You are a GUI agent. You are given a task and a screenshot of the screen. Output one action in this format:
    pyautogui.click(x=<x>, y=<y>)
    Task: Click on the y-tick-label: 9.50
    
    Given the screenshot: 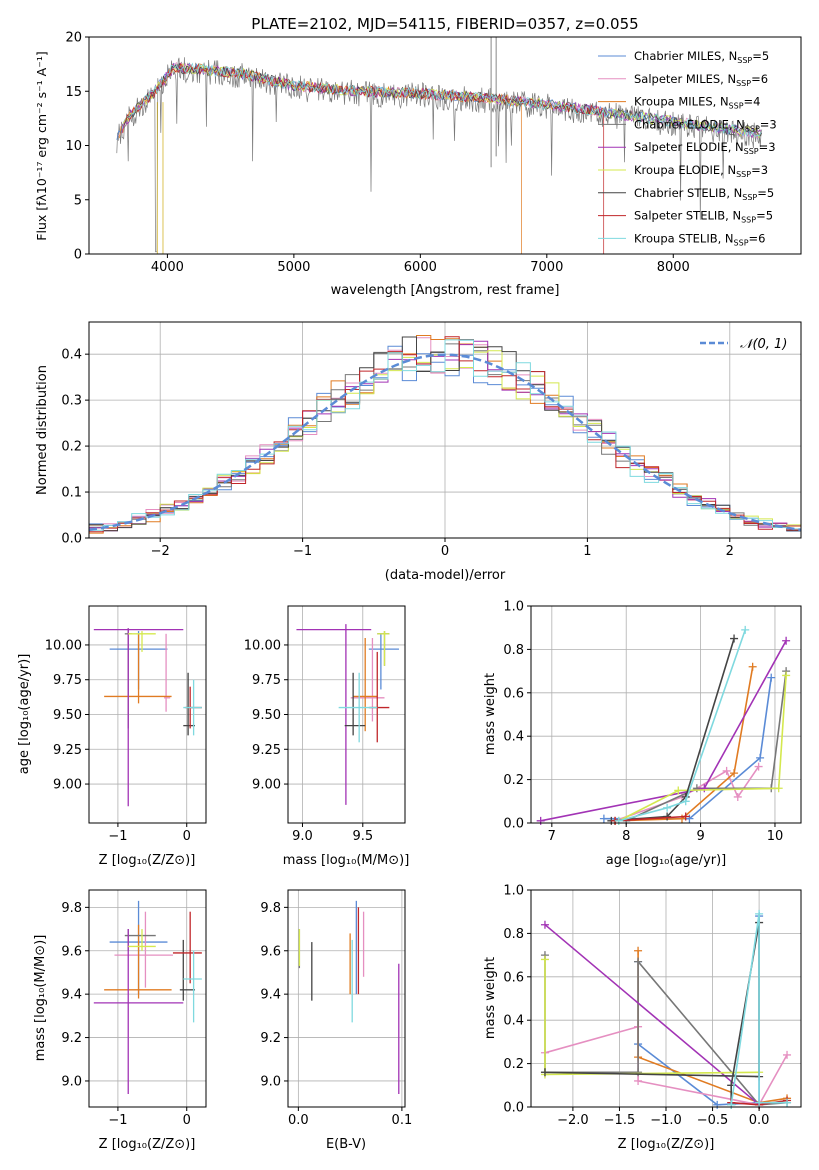 What is the action you would take?
    pyautogui.click(x=67, y=715)
    